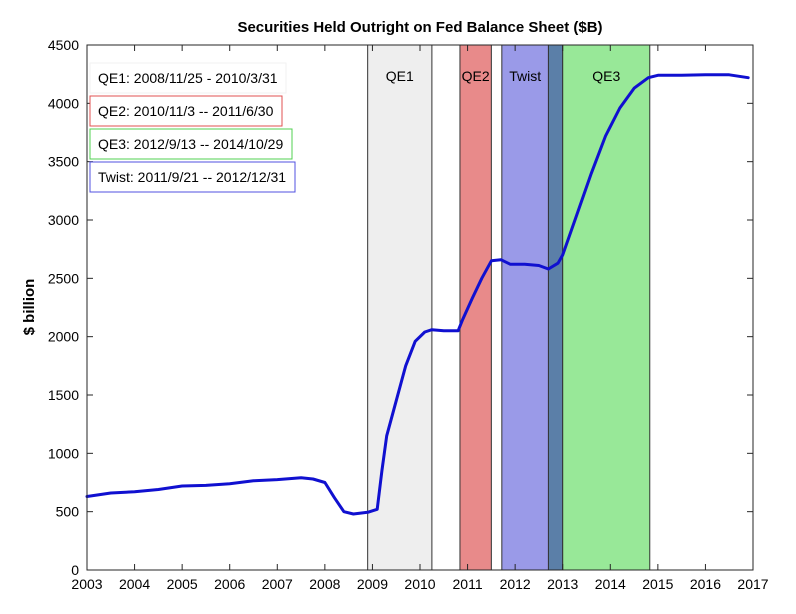 This screenshot has height=614, width=796. What do you see at coordinates (400, 307) in the screenshot?
I see `period-band-qe1` at bounding box center [400, 307].